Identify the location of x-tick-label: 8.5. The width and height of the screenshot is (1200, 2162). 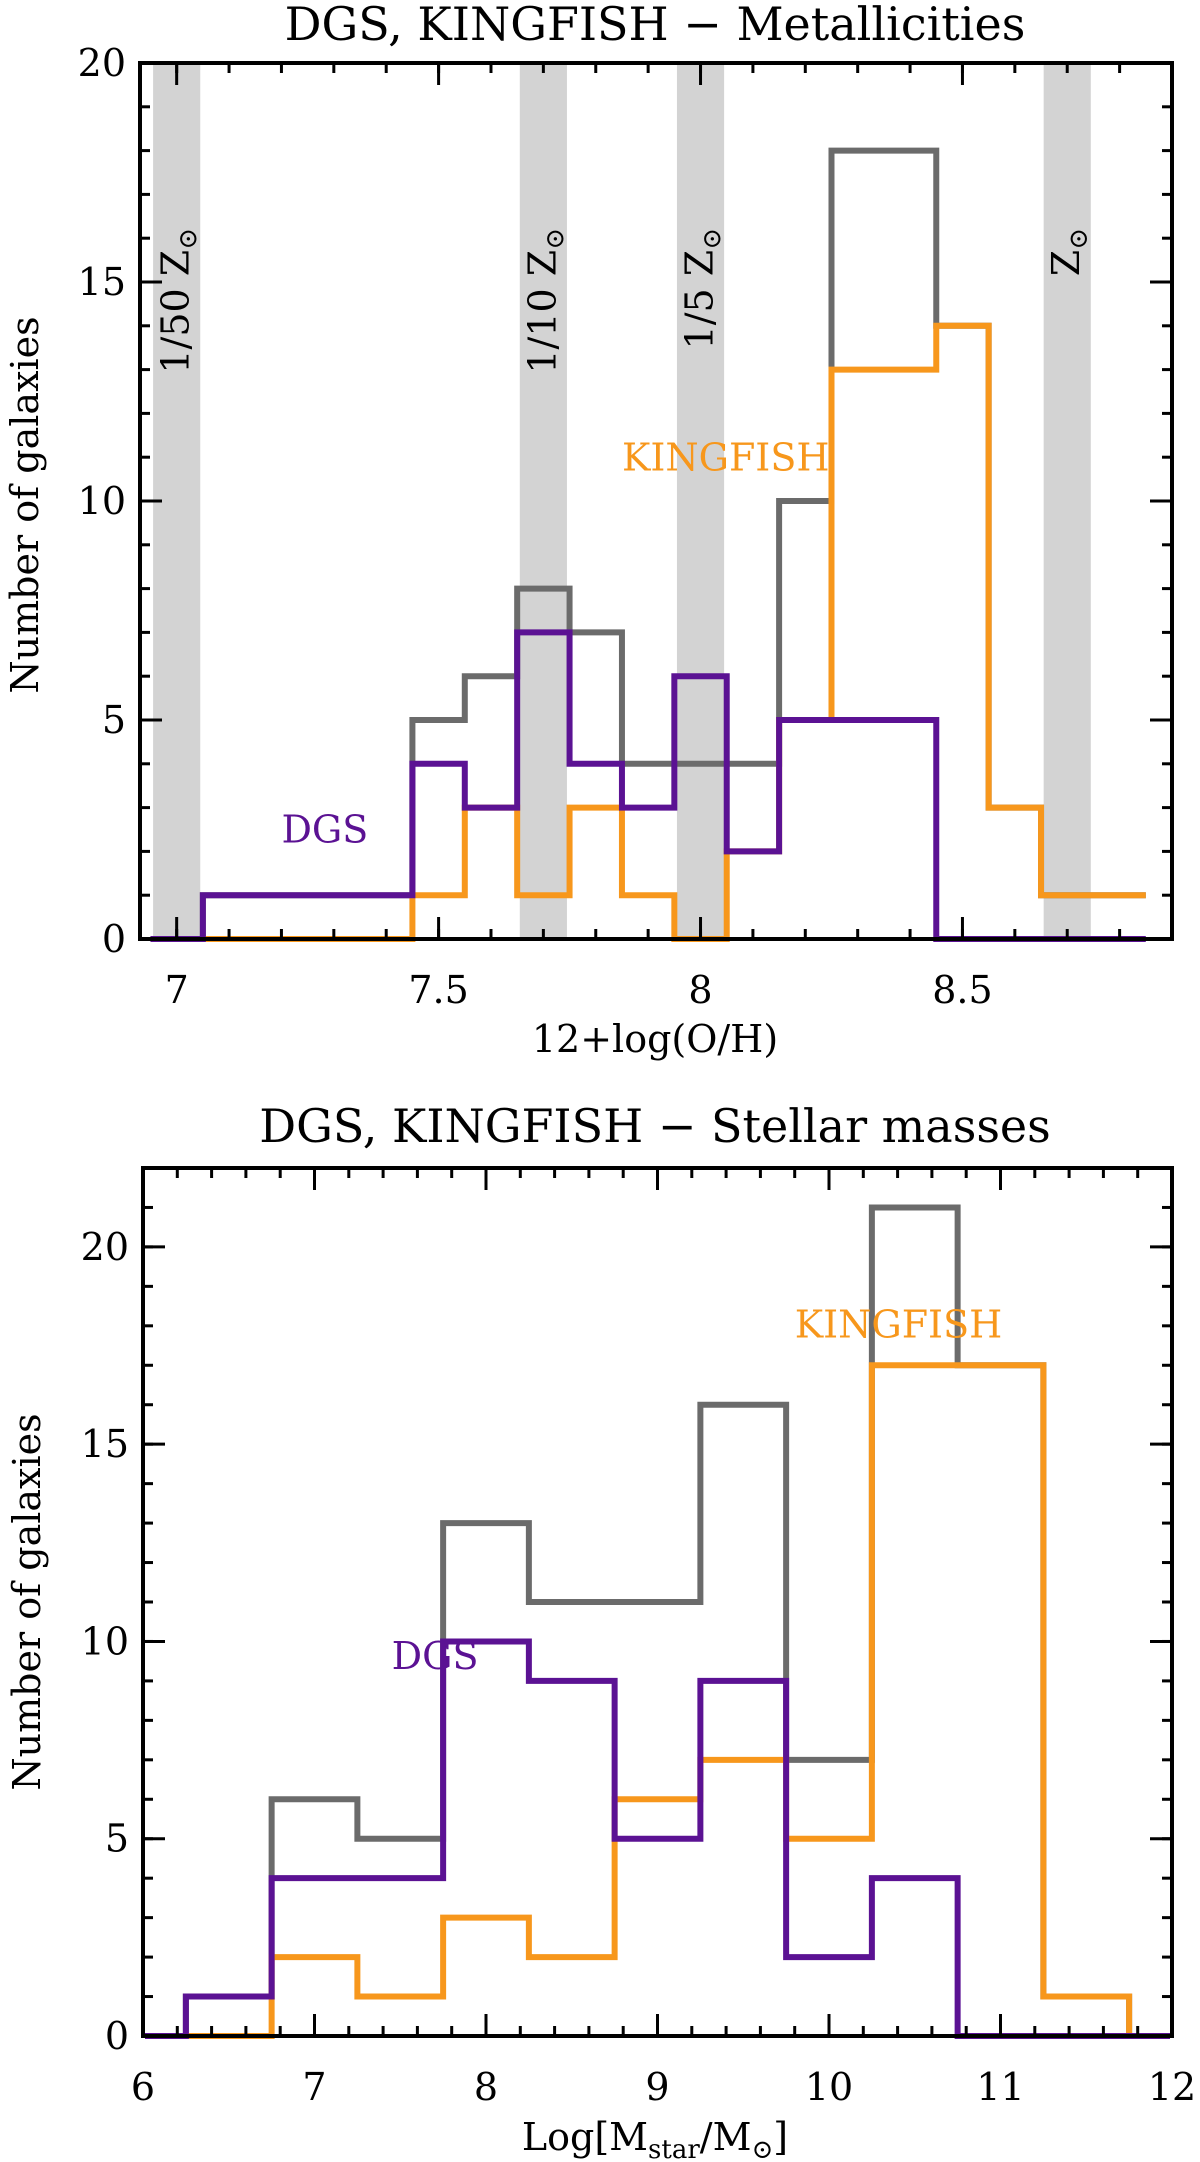
(962, 990).